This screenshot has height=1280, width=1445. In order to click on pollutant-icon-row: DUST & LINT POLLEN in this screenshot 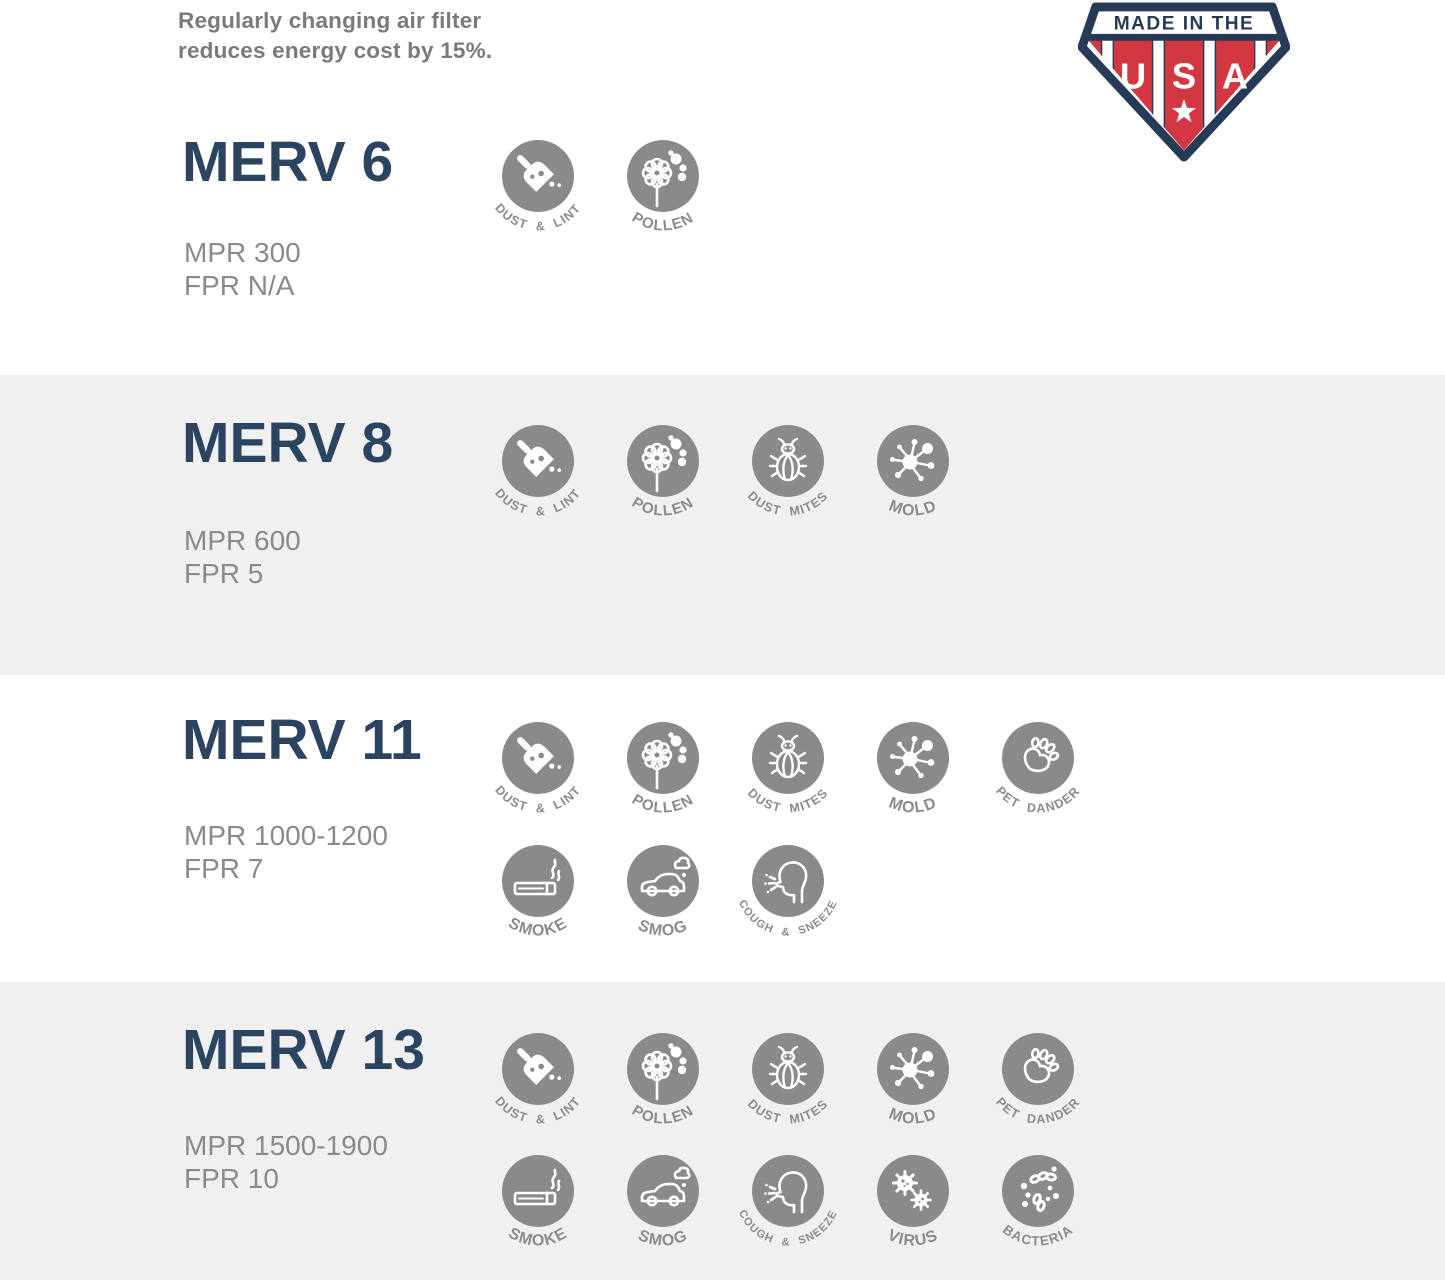, I will do `click(600, 188)`.